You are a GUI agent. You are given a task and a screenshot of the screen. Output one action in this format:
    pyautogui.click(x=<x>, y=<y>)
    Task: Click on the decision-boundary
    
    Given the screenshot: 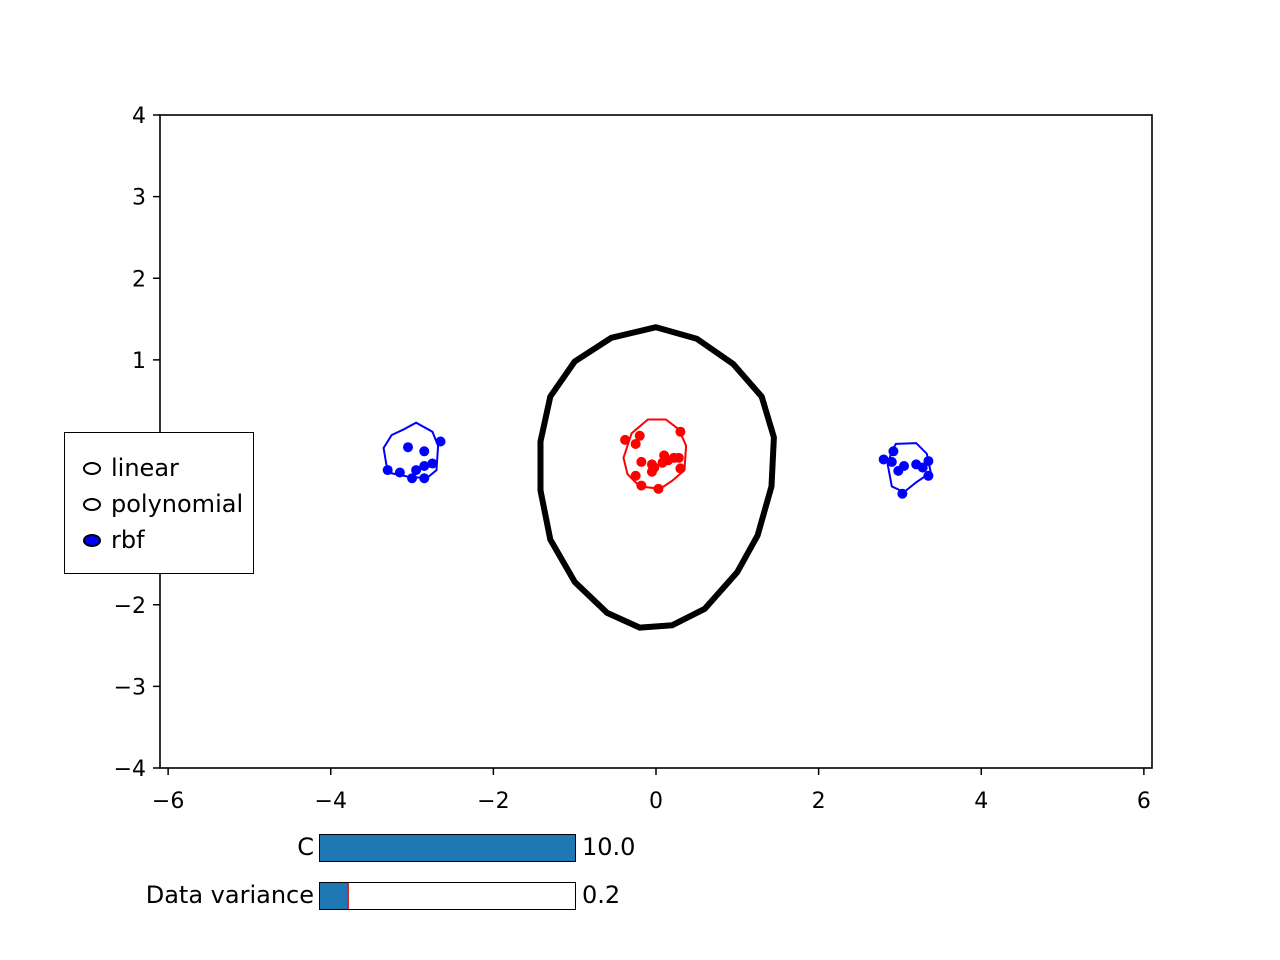 What is the action you would take?
    pyautogui.click(x=657, y=477)
    